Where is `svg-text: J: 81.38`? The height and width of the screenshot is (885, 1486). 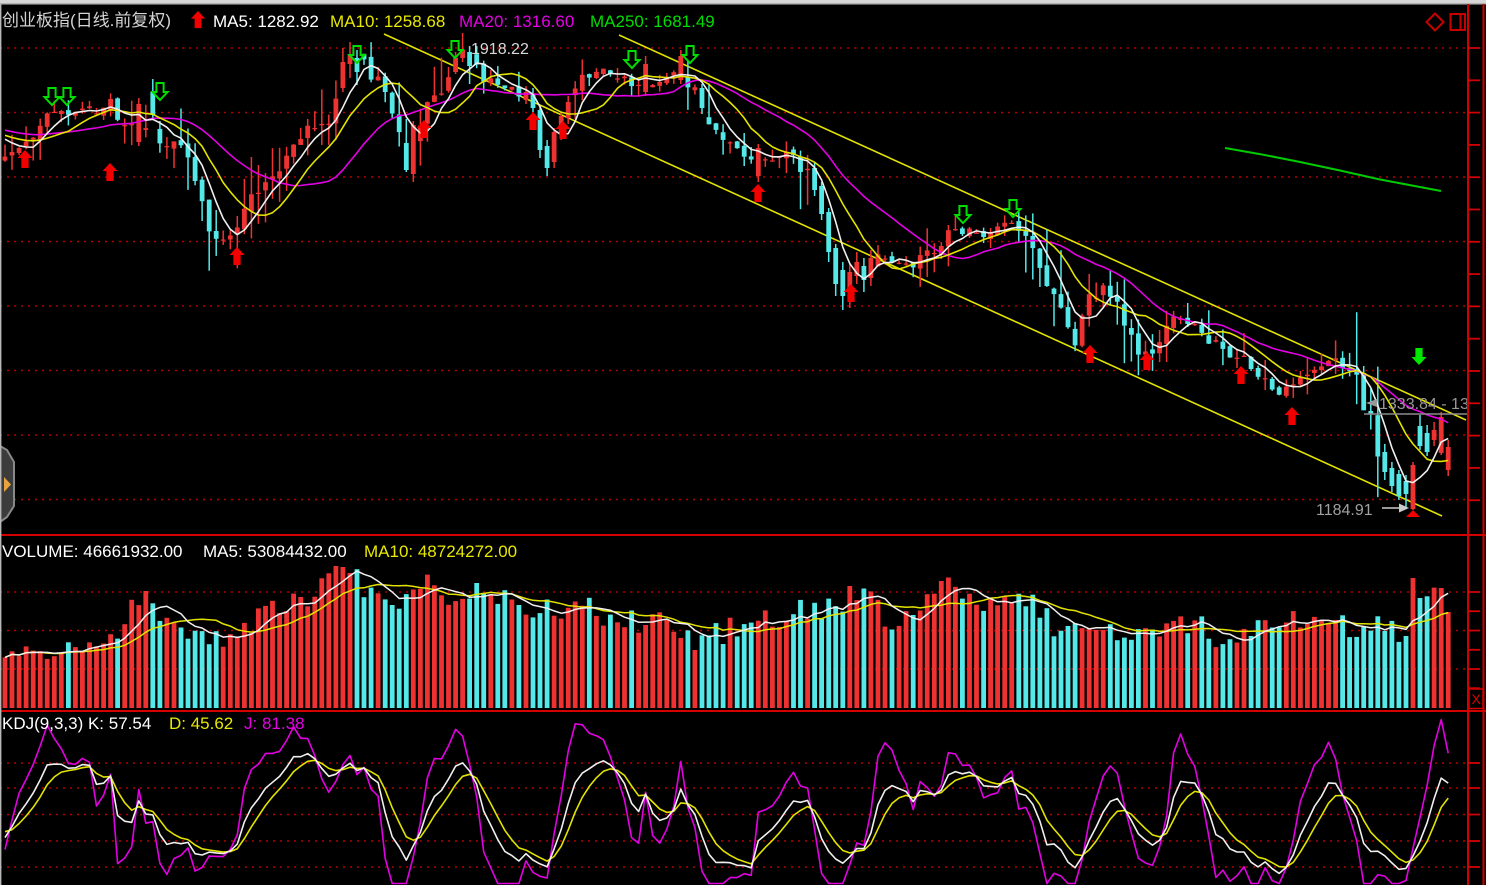
svg-text: J: 81.38 is located at coordinates (274, 723).